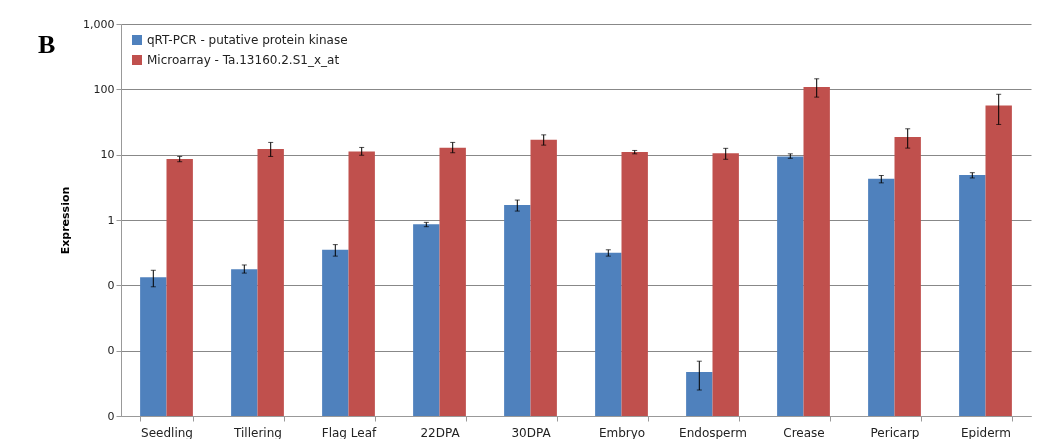 Image resolution: width=1039 pixels, height=439 pixels. I want to click on x-tick-label: Endosperm, so click(713, 432).